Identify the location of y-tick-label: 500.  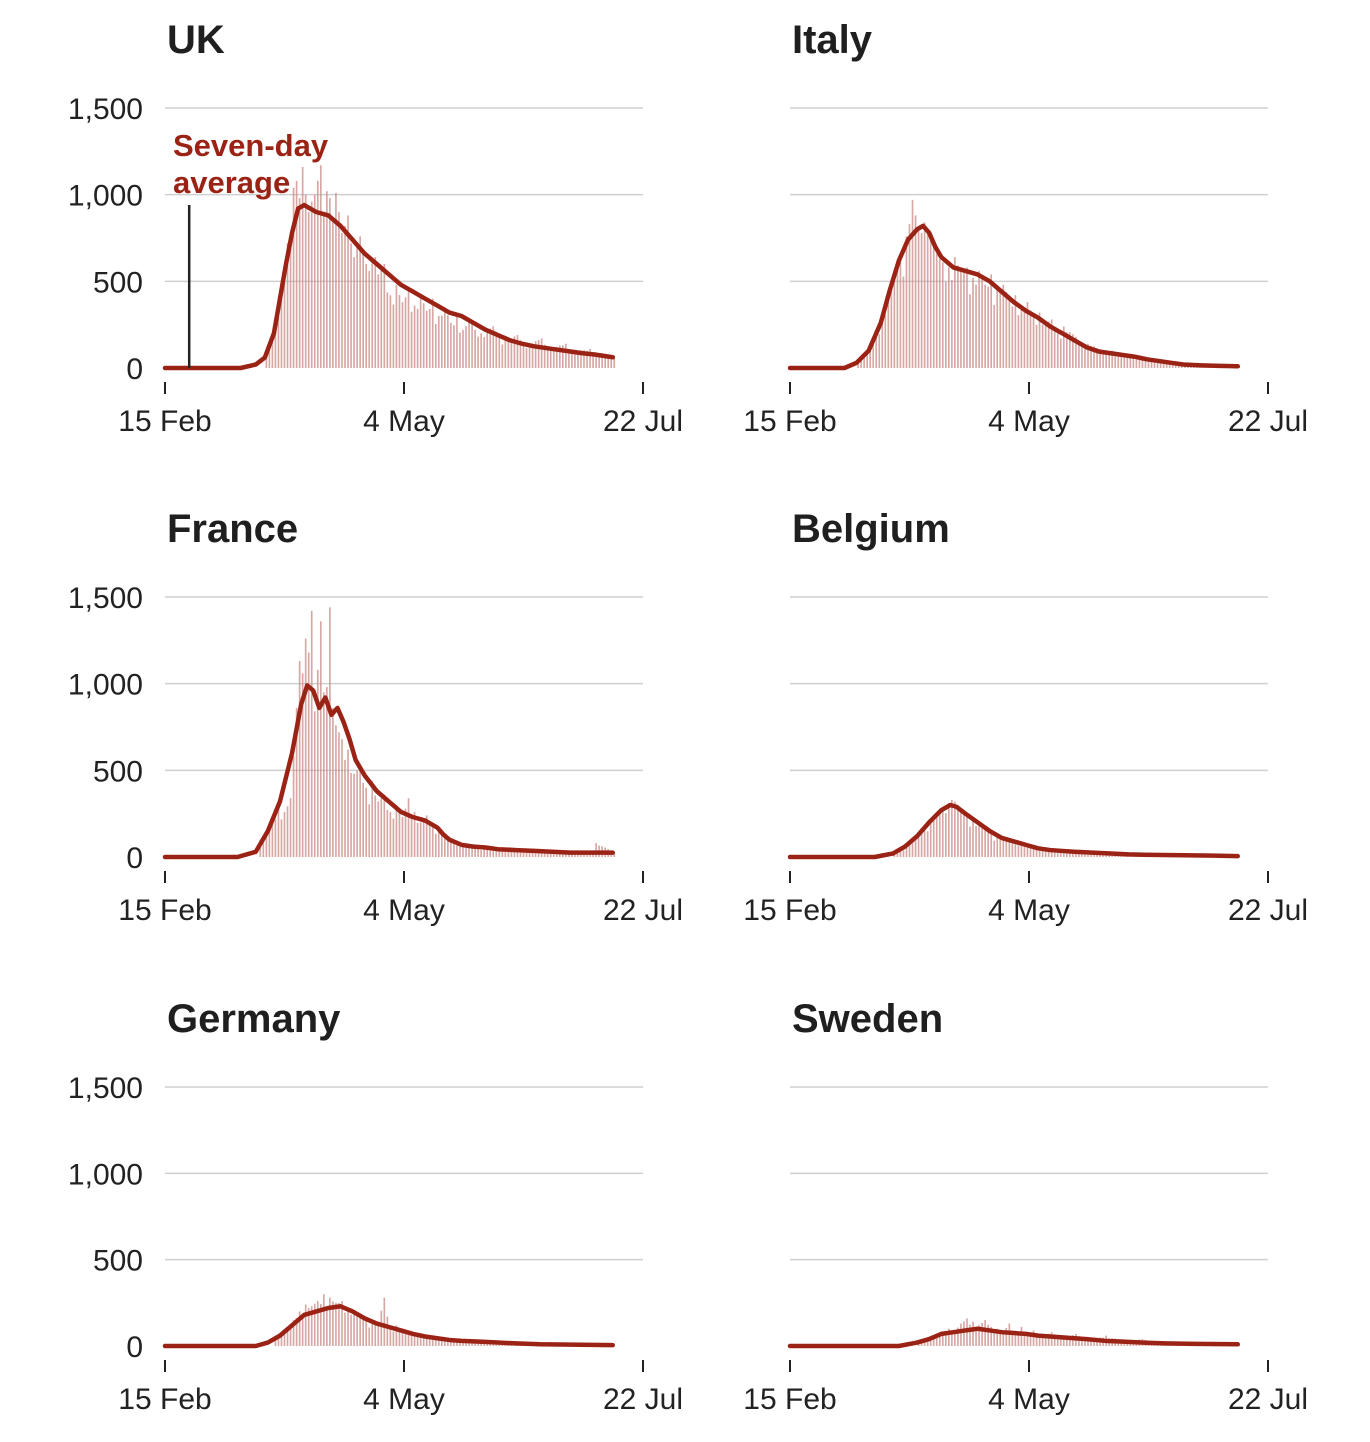
(118, 282).